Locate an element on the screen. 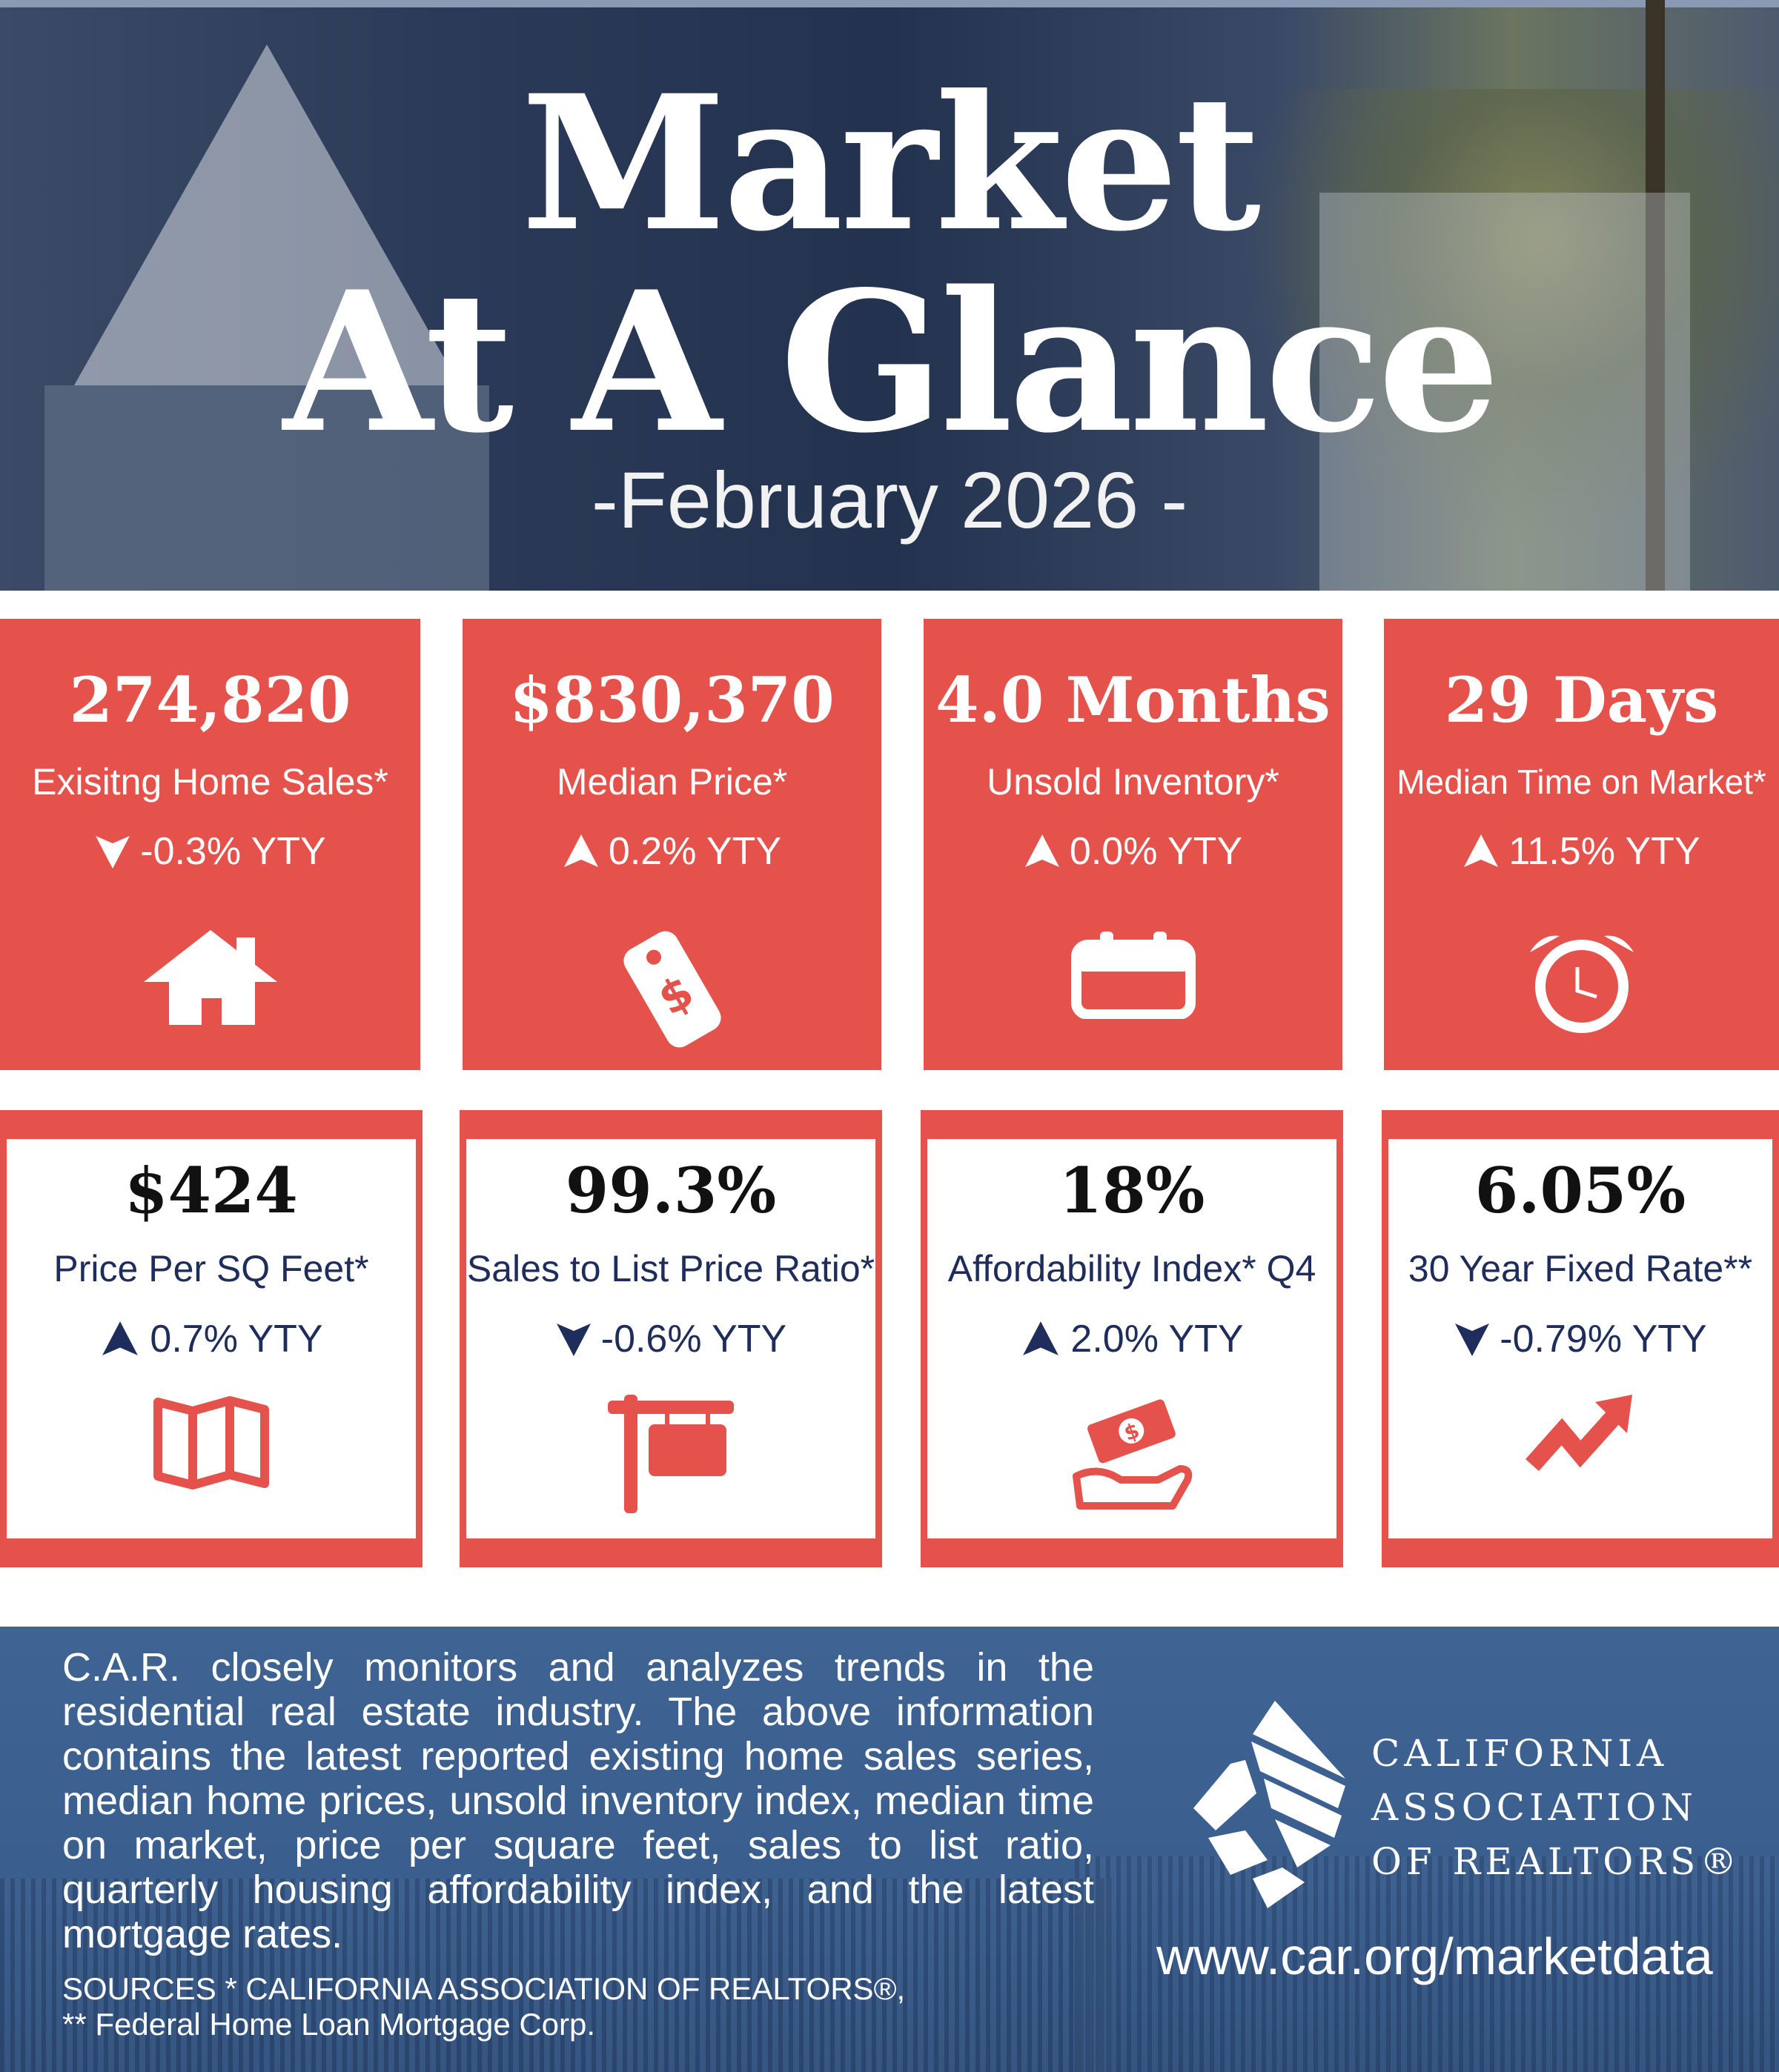 This screenshot has width=1779, height=2072. stat-value: 99.3% is located at coordinates (671, 1190).